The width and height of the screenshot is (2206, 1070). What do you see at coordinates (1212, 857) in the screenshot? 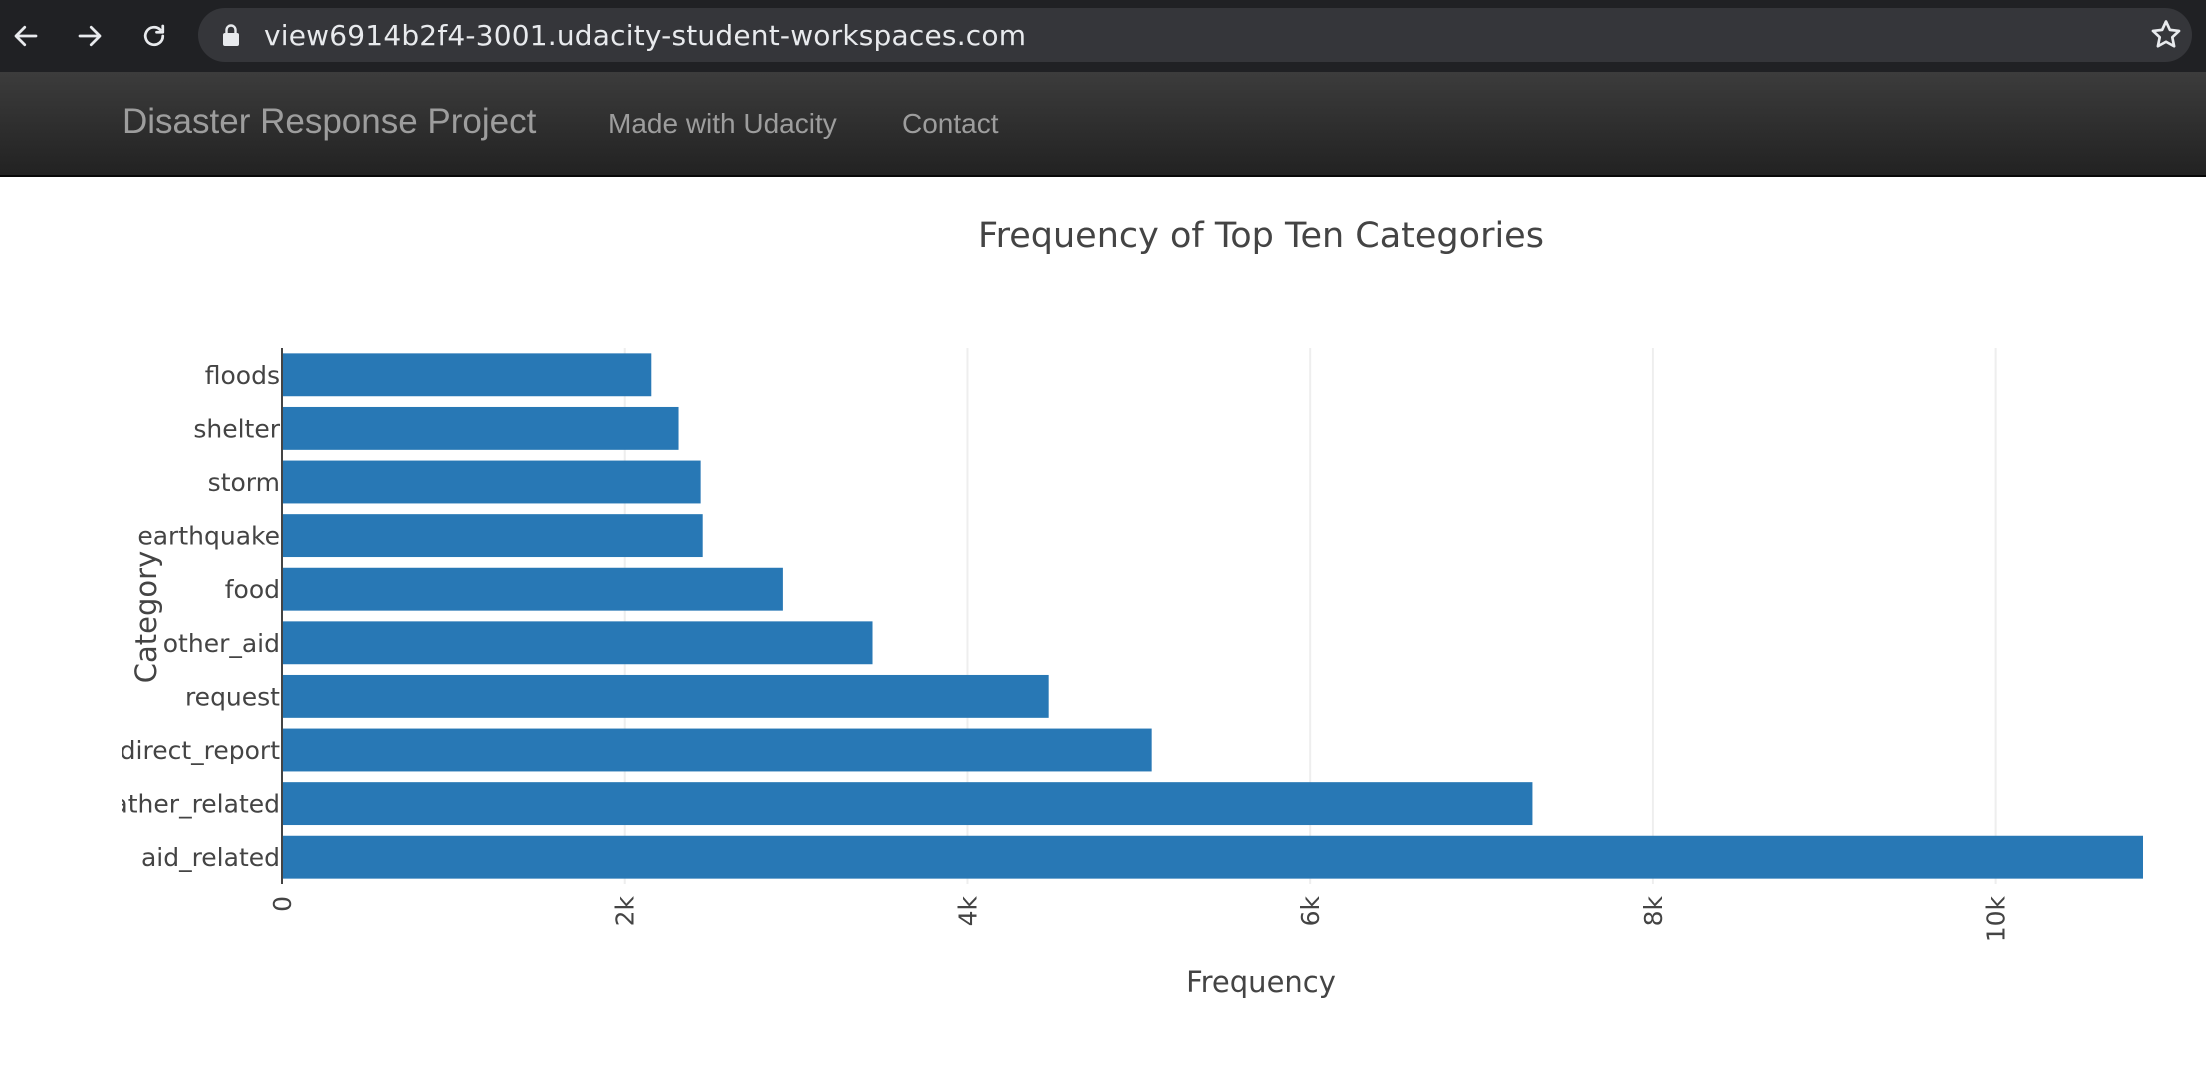
I see `bar-aid_related` at bounding box center [1212, 857].